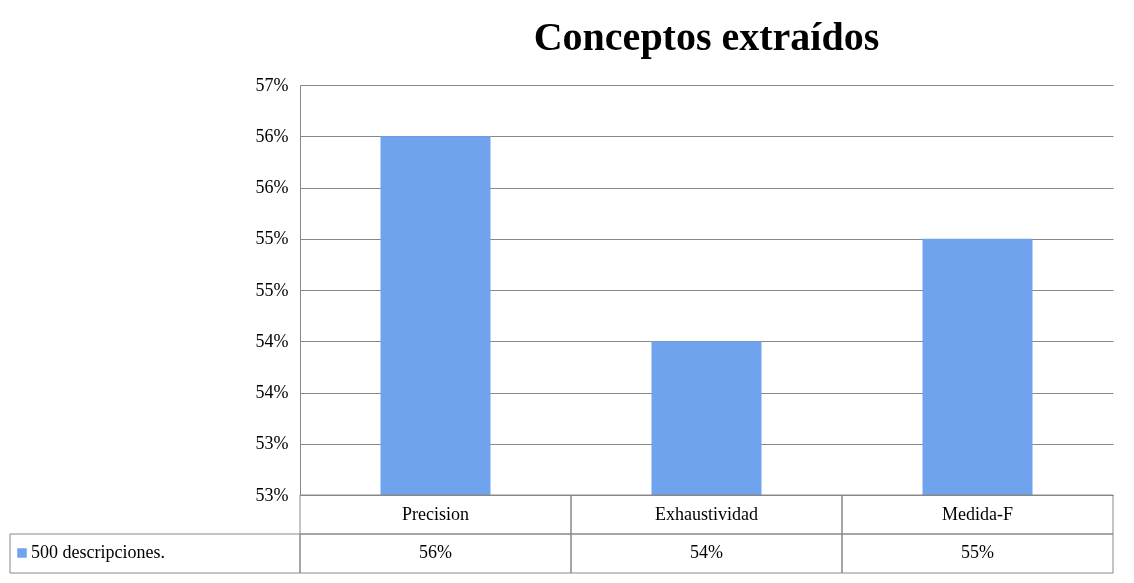  Describe the element at coordinates (272, 84) in the screenshot. I see `y-tick-label: 57%` at that location.